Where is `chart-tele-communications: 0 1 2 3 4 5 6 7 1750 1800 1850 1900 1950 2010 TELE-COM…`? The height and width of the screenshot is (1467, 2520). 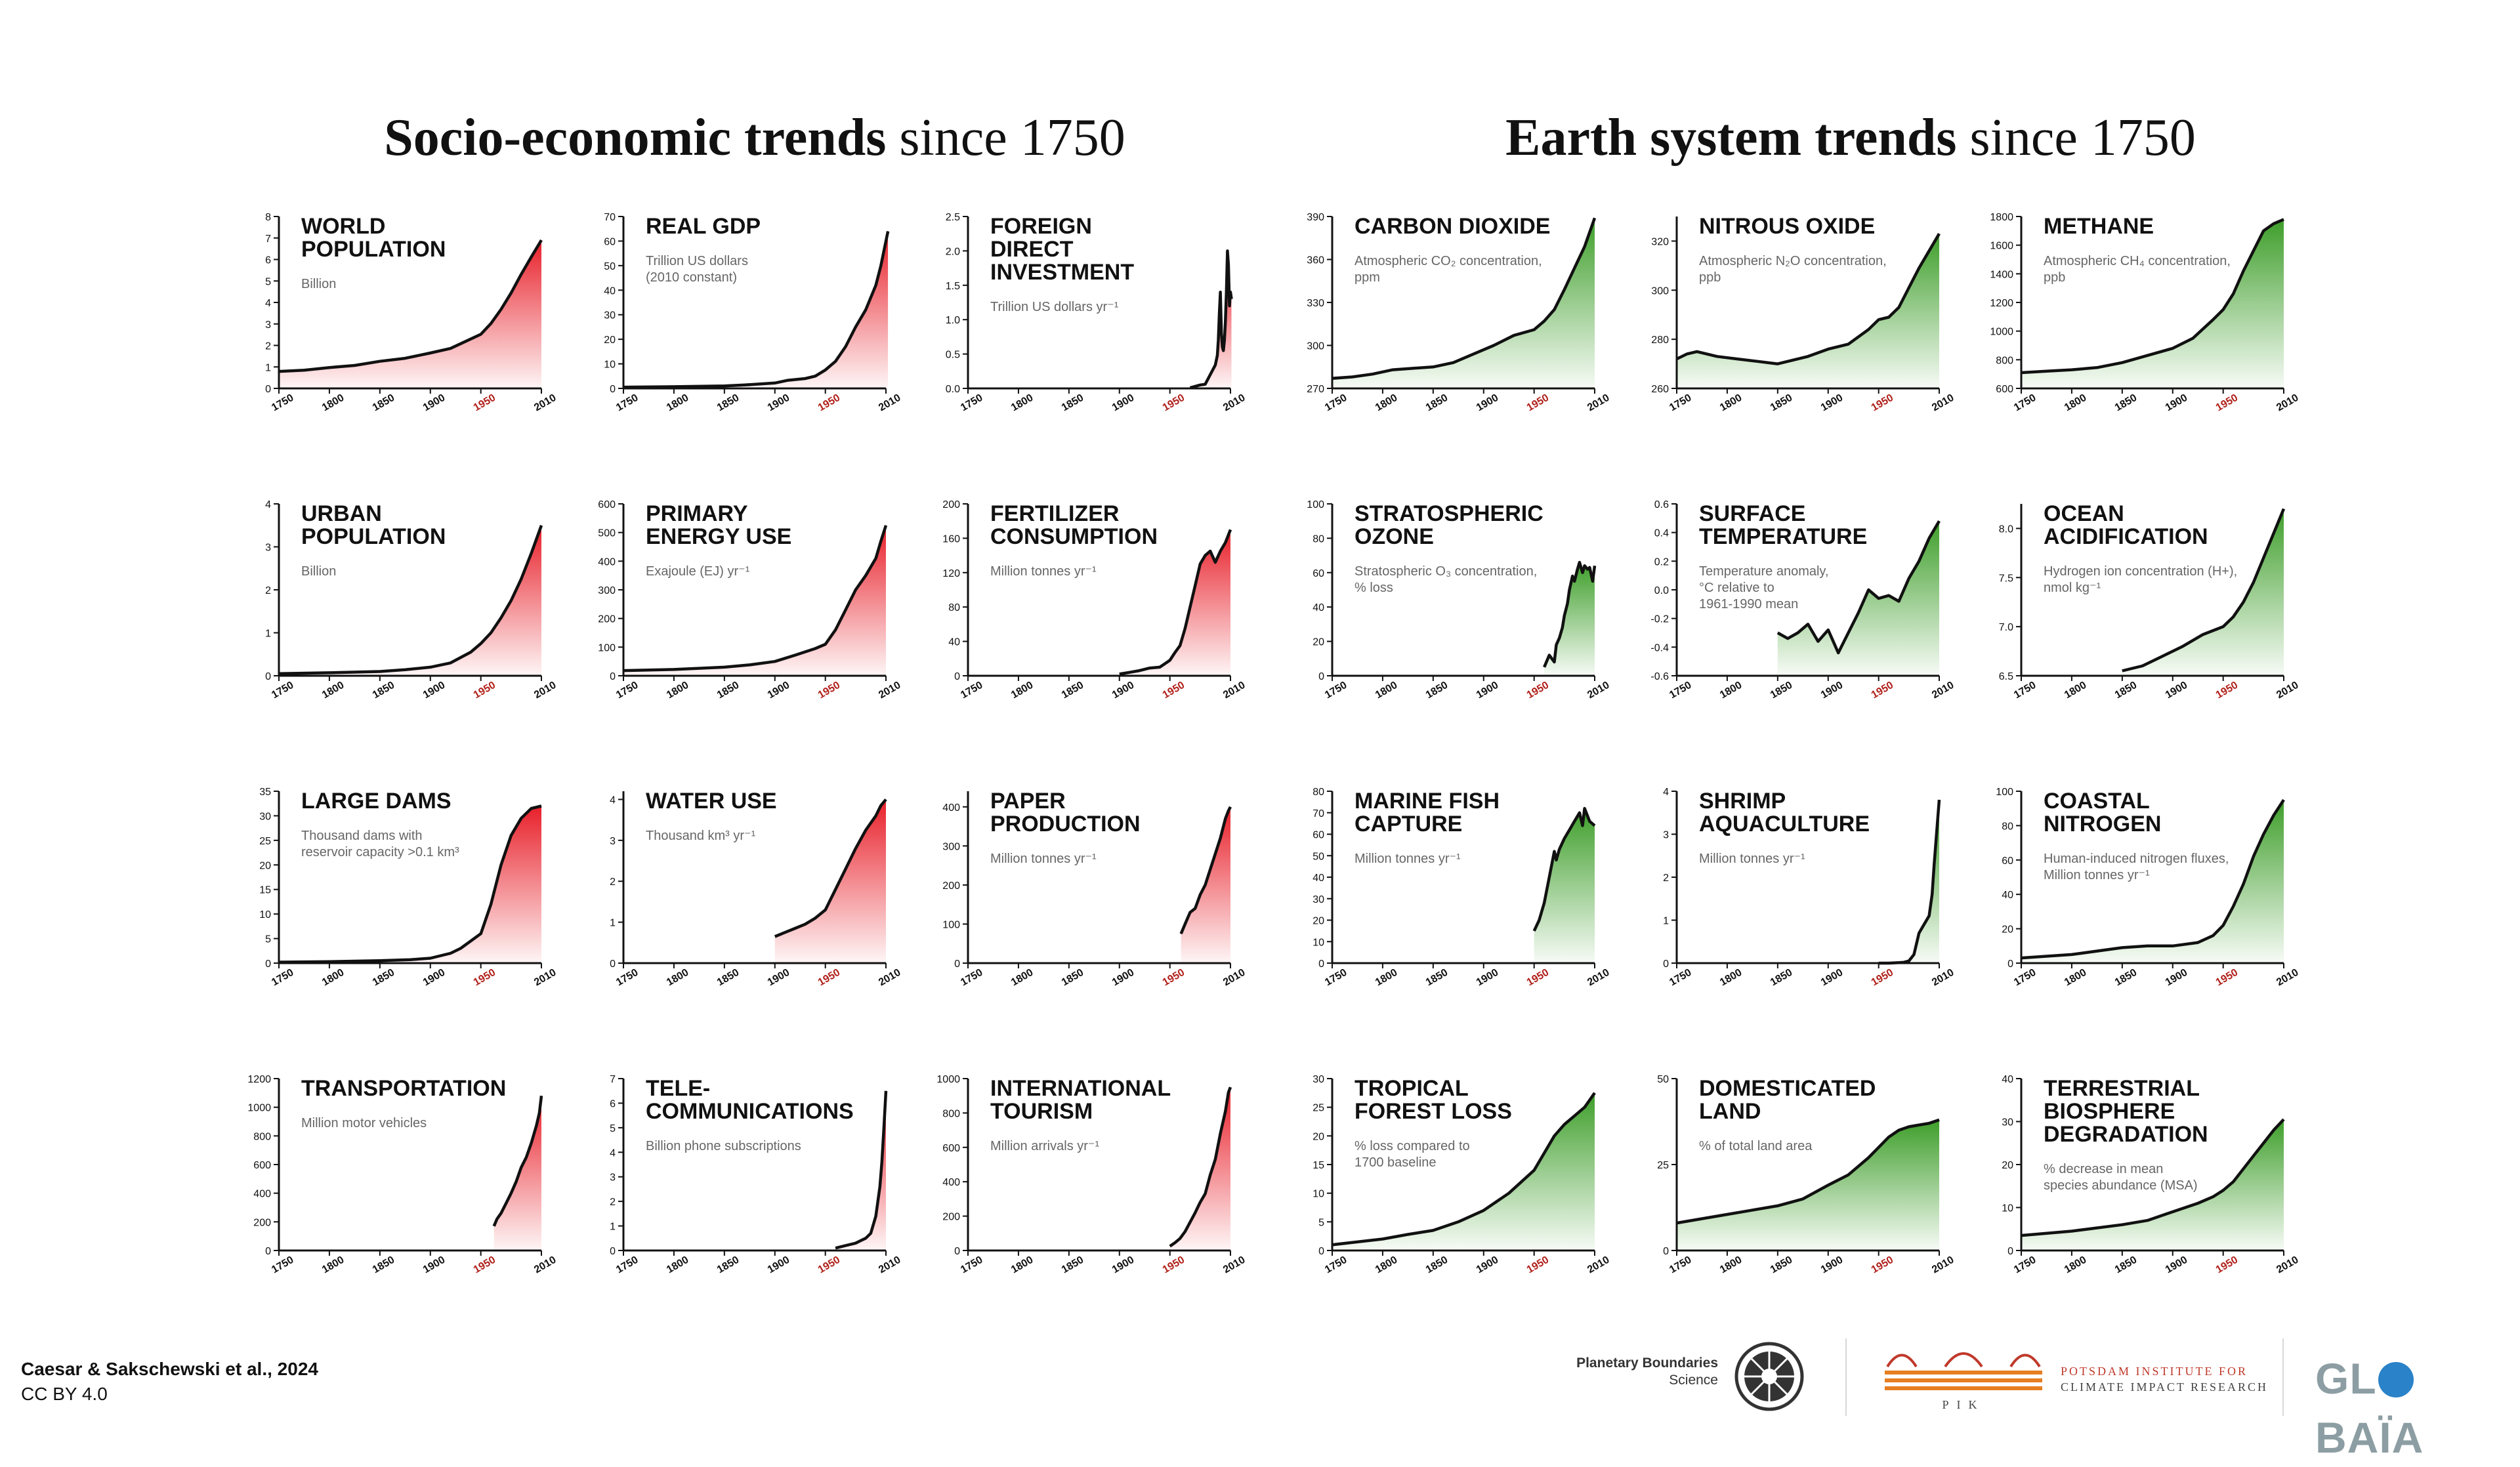
chart-tele-communications: 0 1 2 3 4 5 6 7 1750 1800 1850 1900 1950 2010 TELE-COM… is located at coordinates (756, 1174).